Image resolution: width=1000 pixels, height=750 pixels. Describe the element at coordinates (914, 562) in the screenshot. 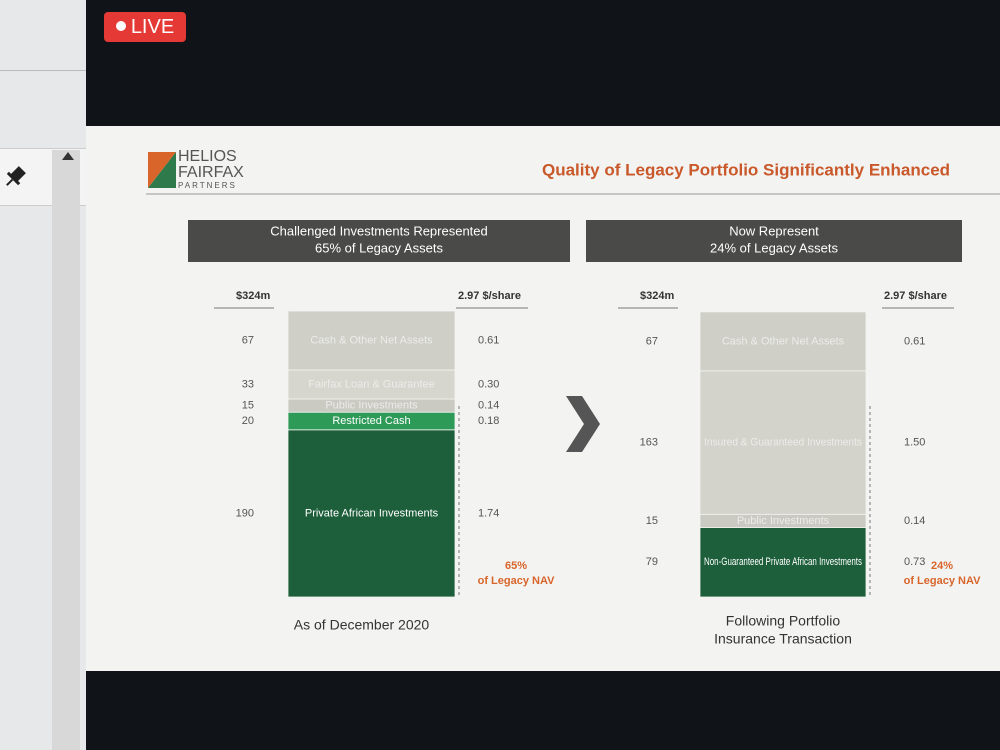

I see `per-share-label: 0.73` at that location.